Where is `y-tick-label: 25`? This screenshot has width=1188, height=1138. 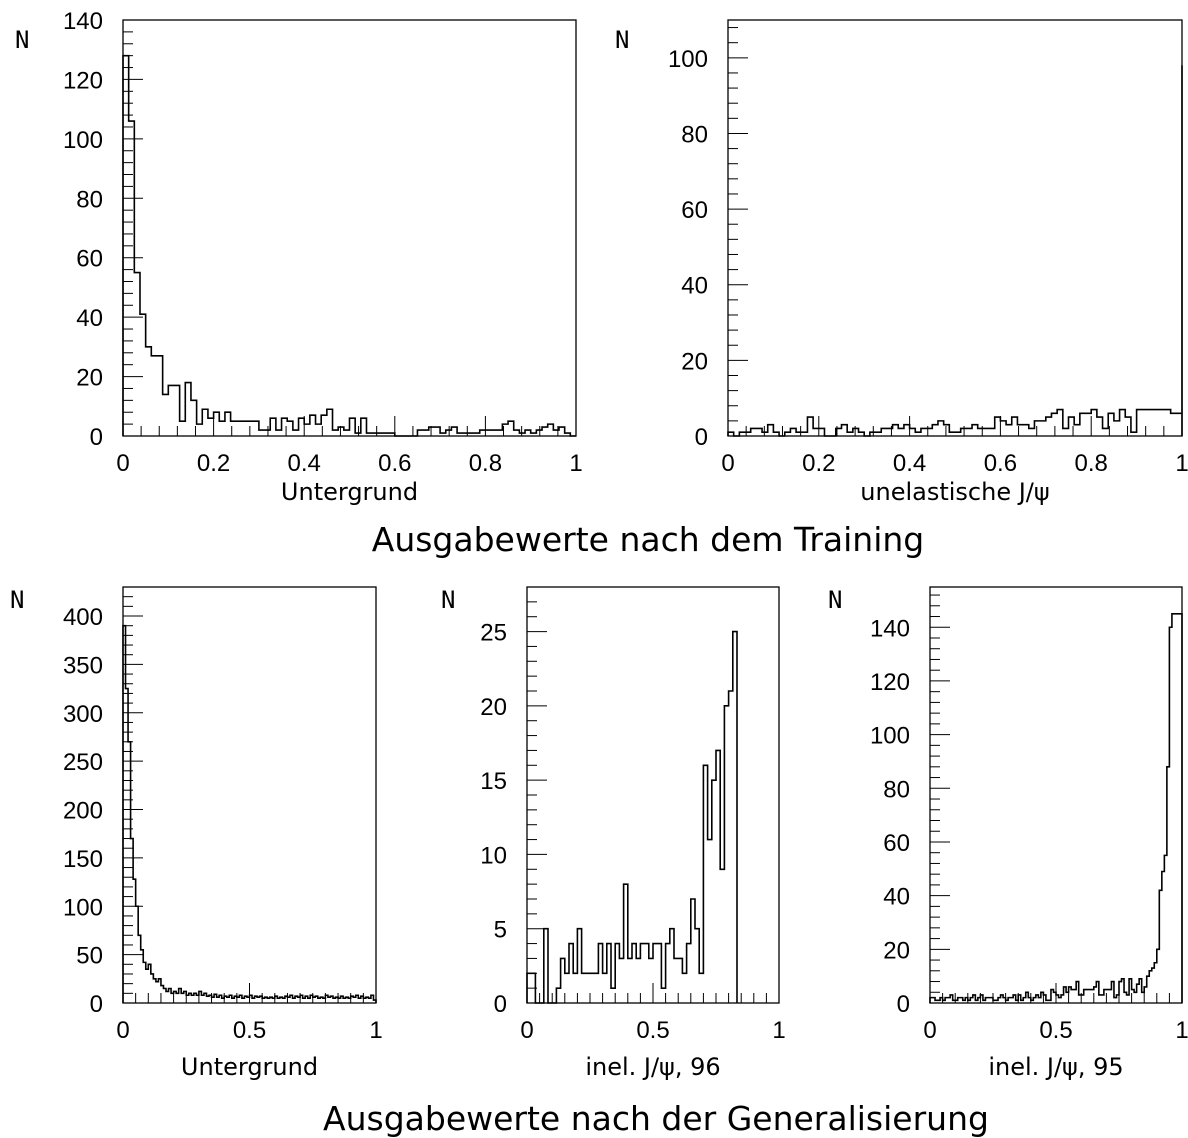
y-tick-label: 25 is located at coordinates (493, 633).